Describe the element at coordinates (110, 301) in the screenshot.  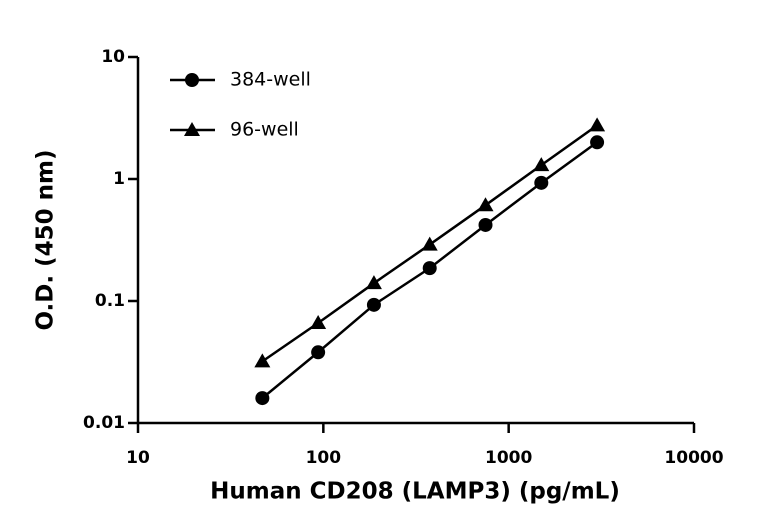
I see `y-tick-label: 0.1` at that location.